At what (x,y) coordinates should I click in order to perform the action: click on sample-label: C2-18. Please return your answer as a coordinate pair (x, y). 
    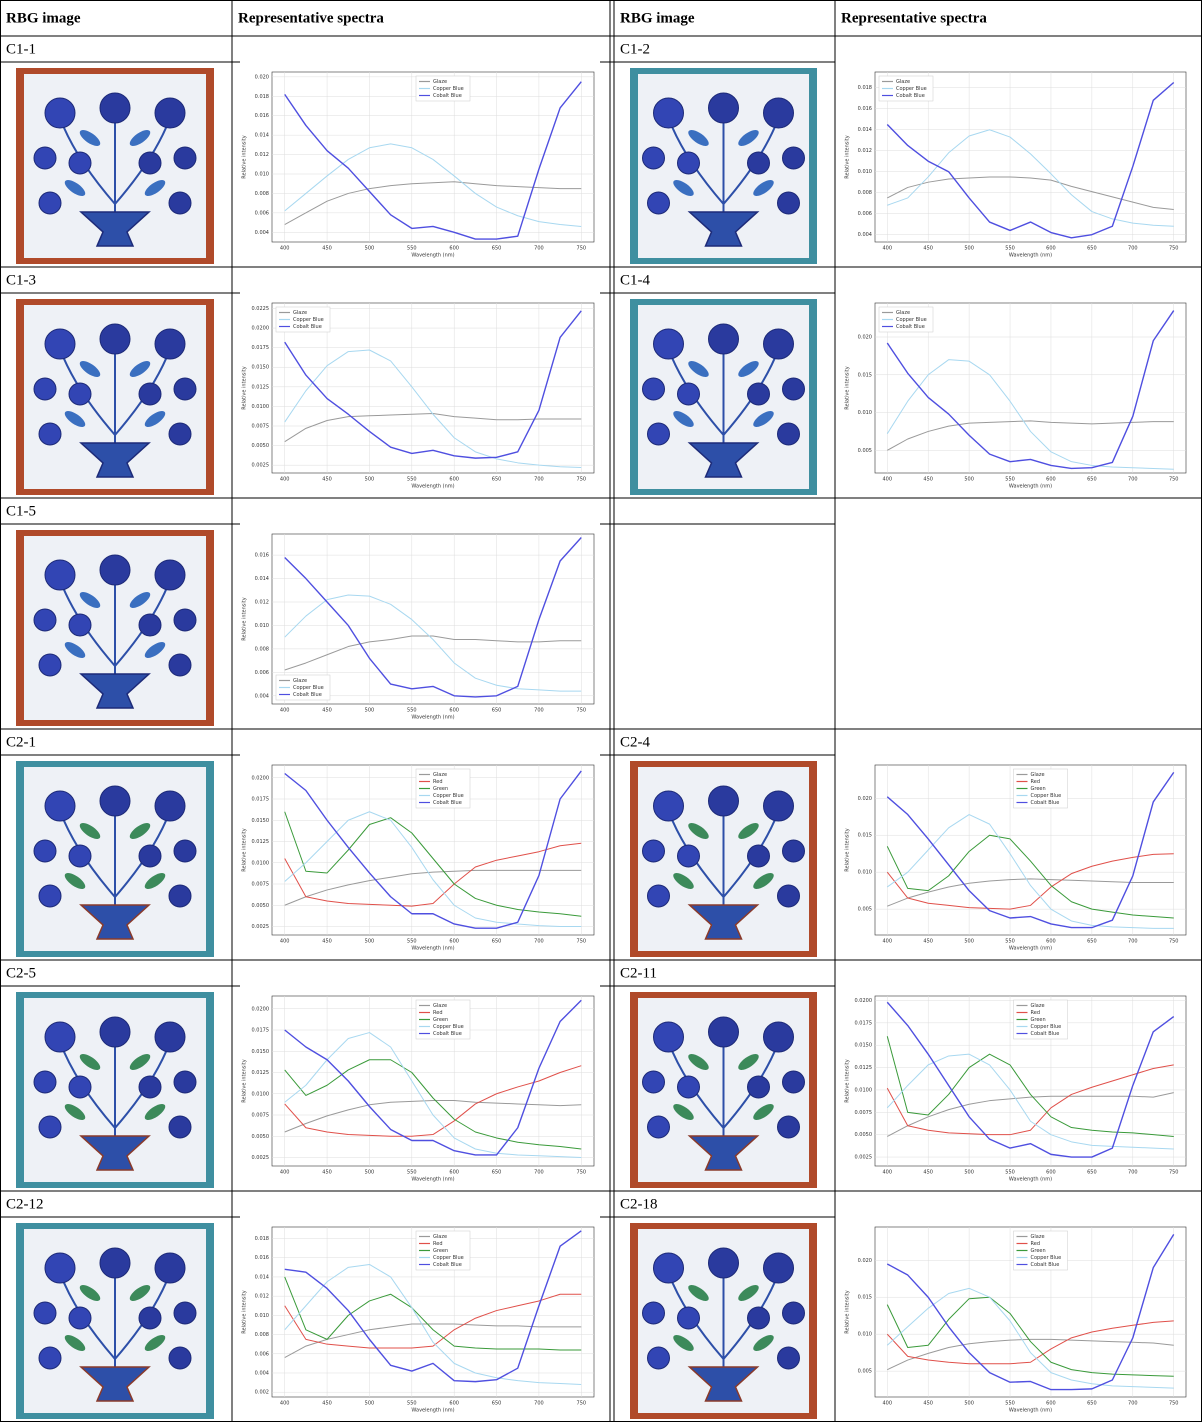
    Looking at the image, I should click on (639, 1204).